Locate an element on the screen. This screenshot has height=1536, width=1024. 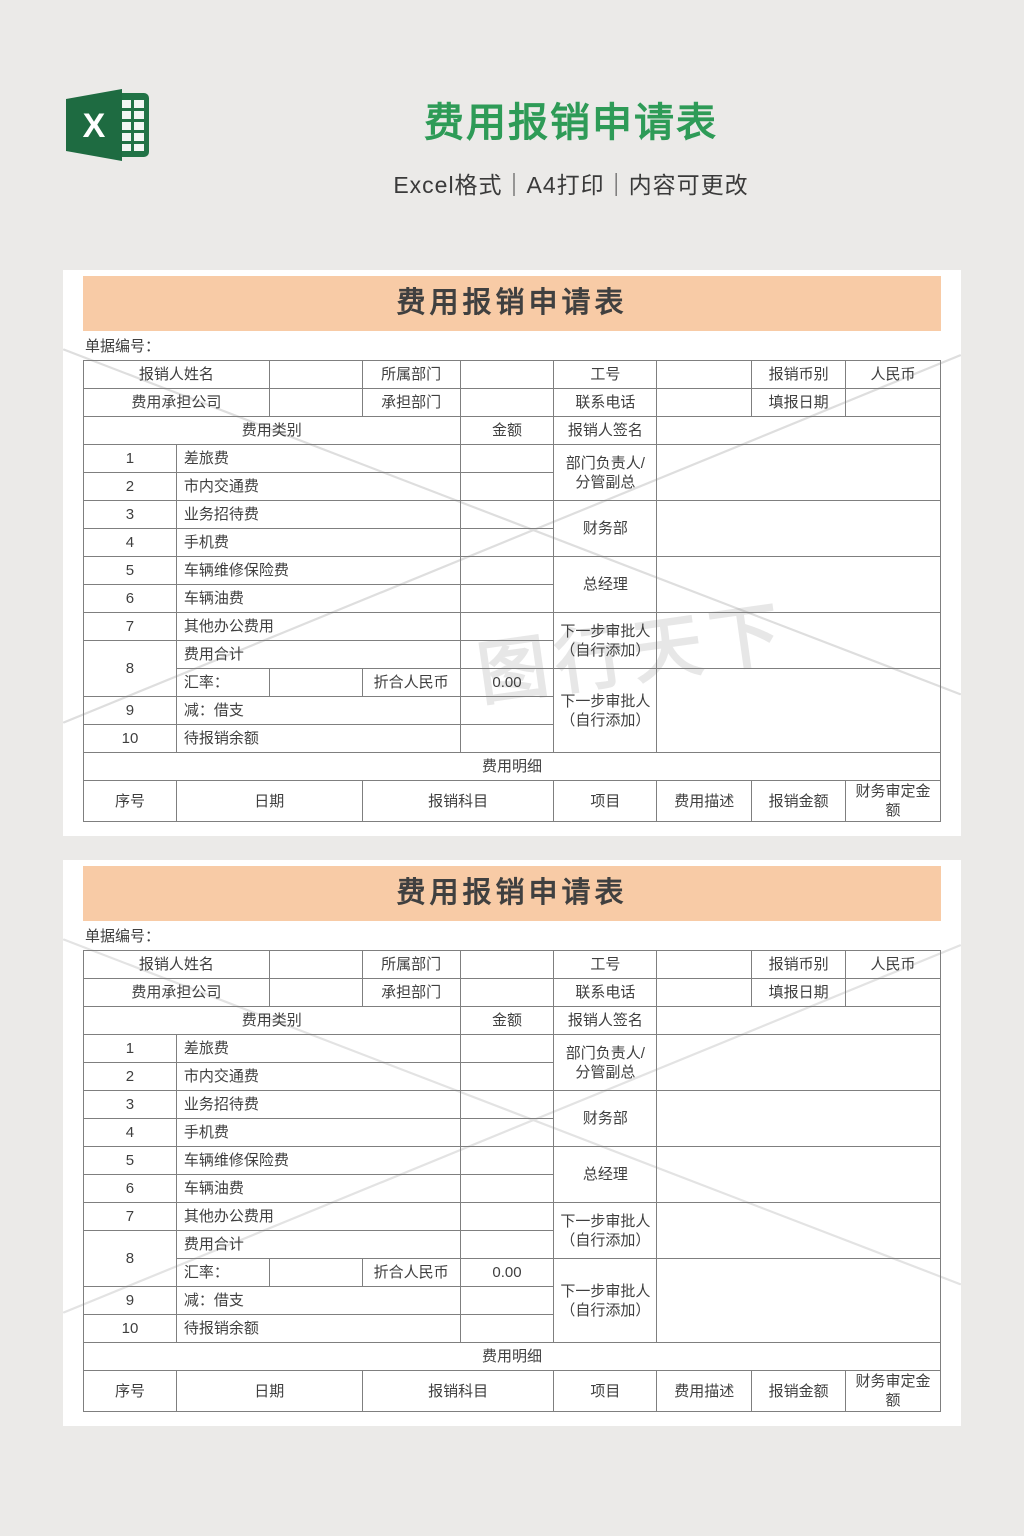
input-bearing-company is located at coordinates (315, 992).